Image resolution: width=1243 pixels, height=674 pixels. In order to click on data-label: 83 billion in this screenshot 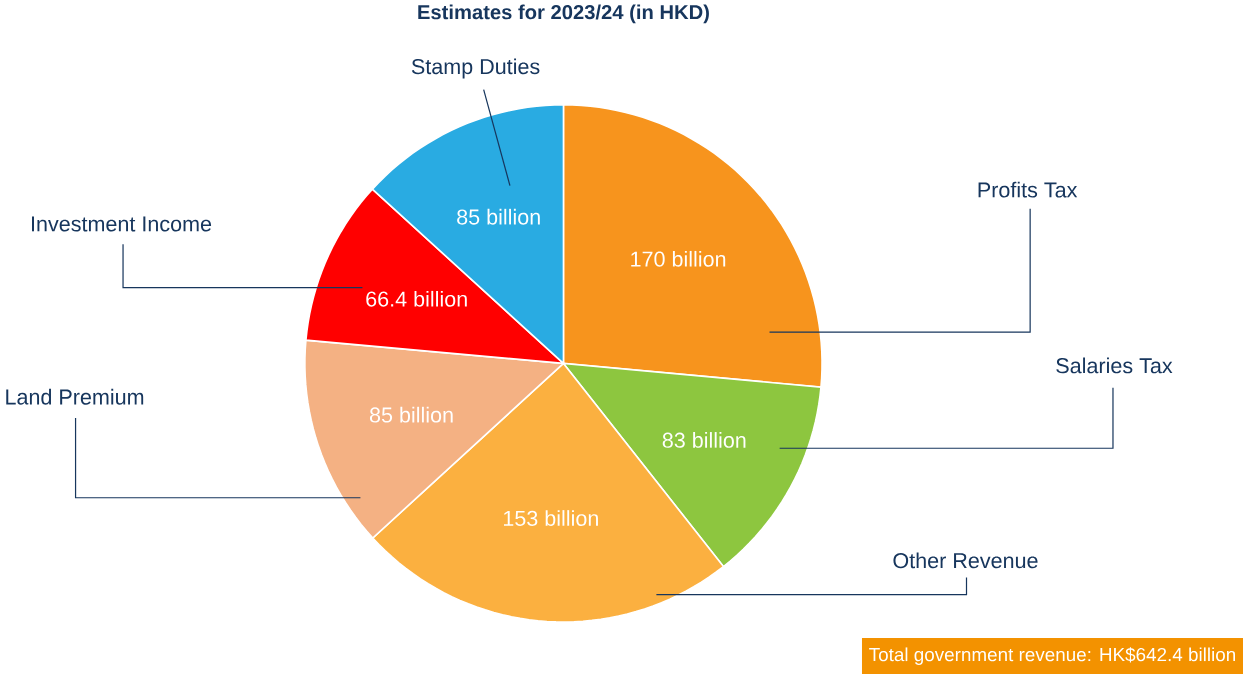, I will do `click(704, 439)`.